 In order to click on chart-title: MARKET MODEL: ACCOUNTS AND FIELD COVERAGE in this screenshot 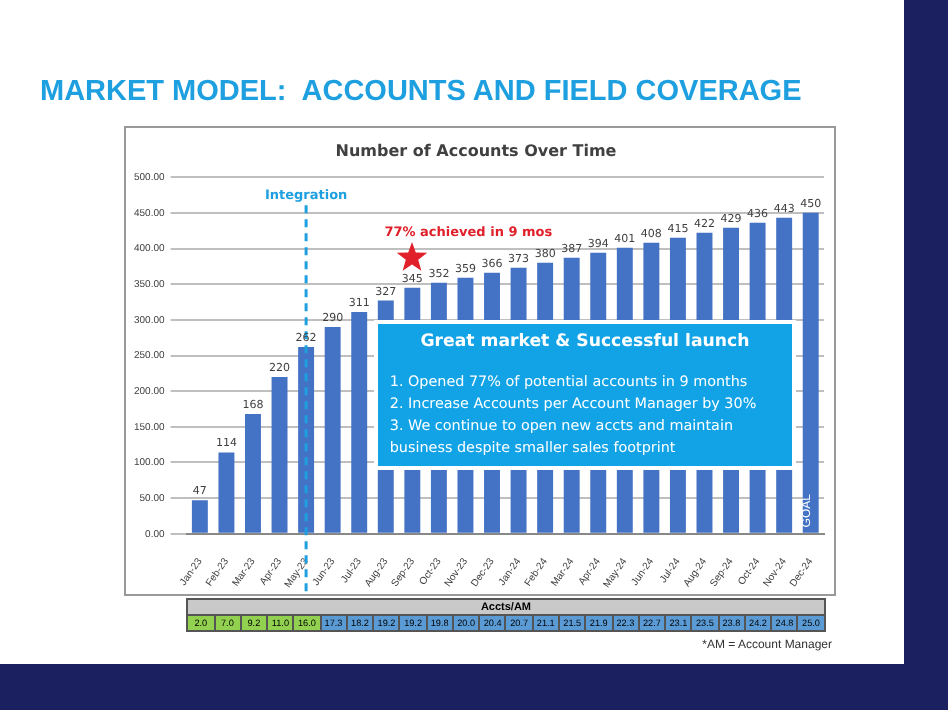, I will do `click(421, 92)`.